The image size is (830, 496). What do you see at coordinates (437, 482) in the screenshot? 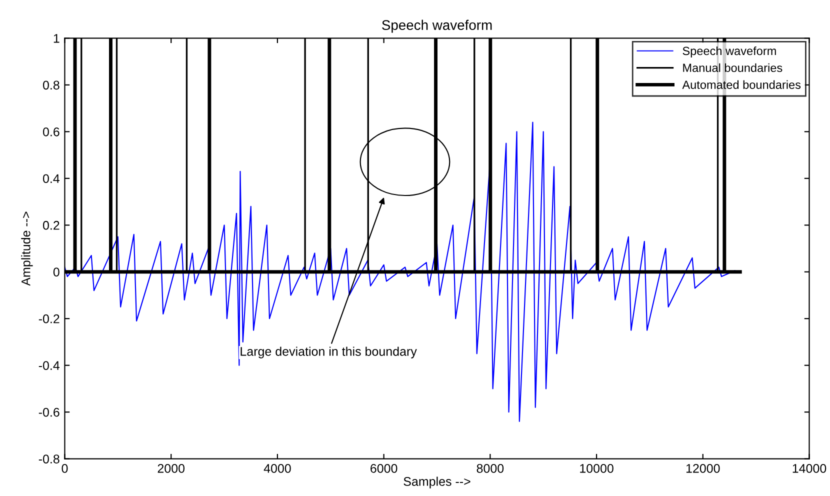
I see `x-axis-title: Samples -->` at bounding box center [437, 482].